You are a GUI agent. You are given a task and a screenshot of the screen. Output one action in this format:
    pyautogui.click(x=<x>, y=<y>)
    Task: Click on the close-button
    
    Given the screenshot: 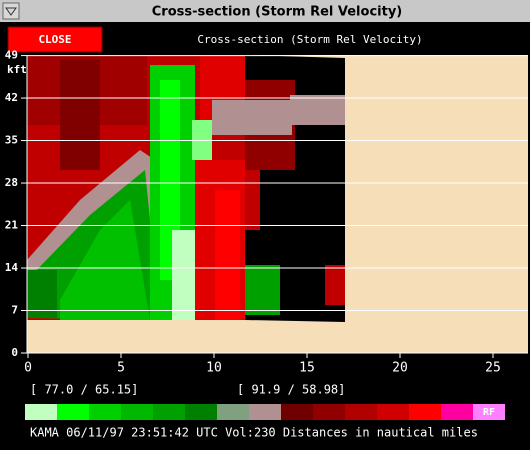 What is the action you would take?
    pyautogui.click(x=55, y=39)
    